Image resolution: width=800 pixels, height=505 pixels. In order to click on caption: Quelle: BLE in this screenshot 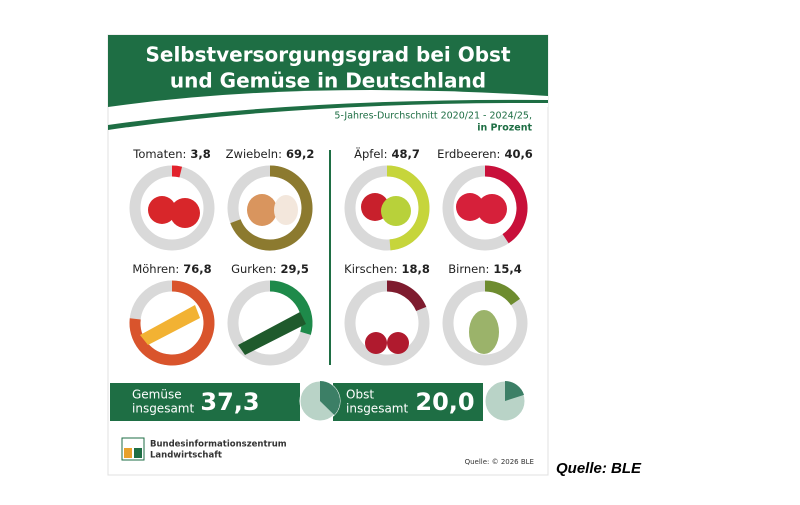, I will do `click(599, 468)`.